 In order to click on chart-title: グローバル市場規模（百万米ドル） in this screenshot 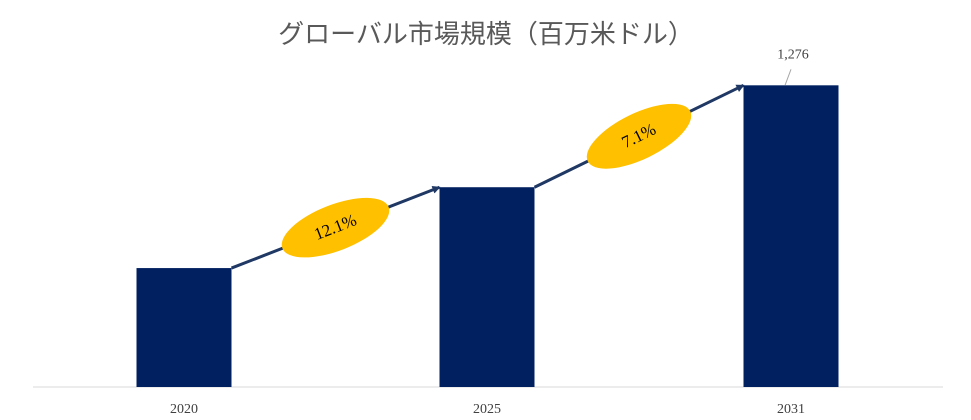, I will do `click(486, 34)`.